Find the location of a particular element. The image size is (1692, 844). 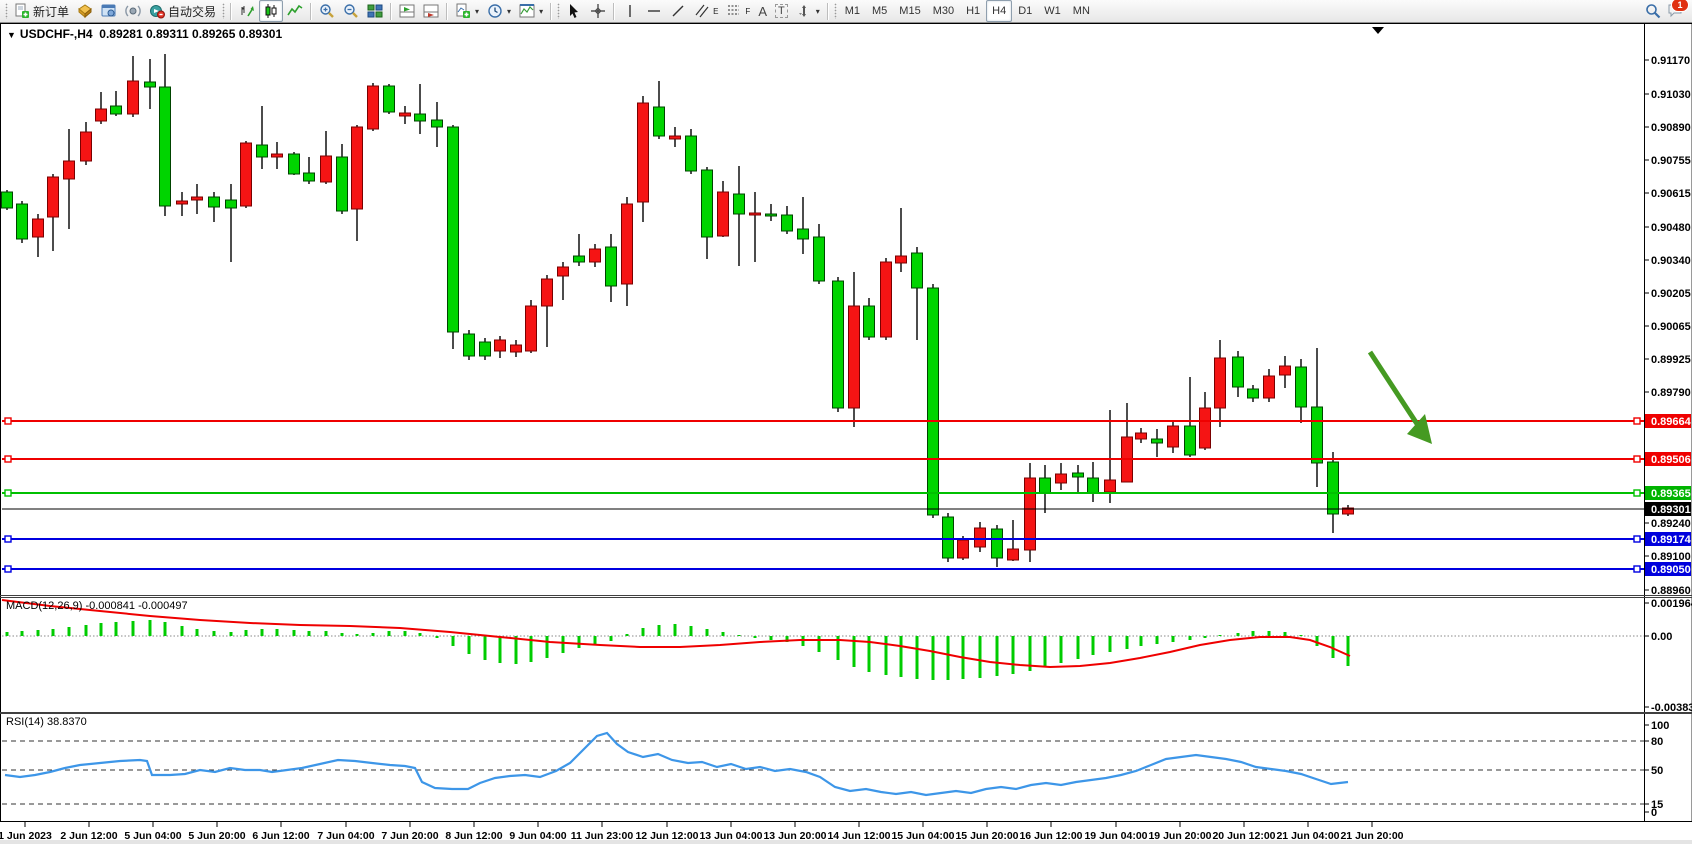

tile-windows-button is located at coordinates (375, 11).